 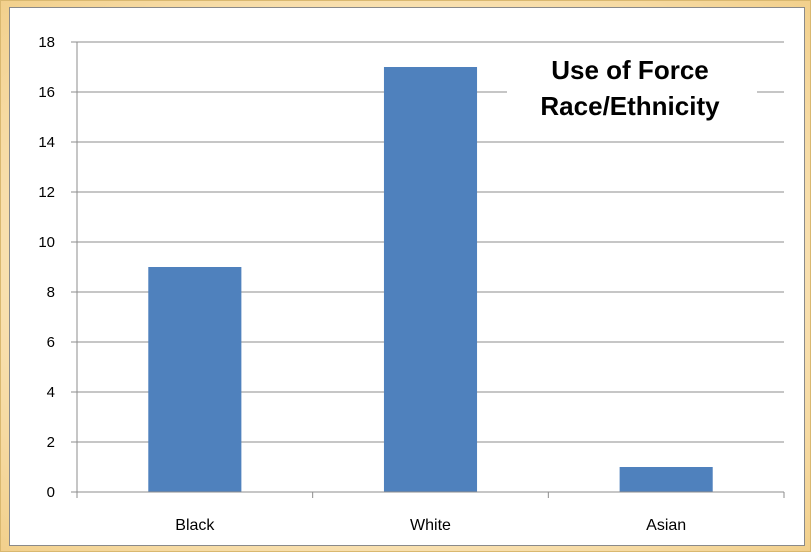 I want to click on y-tick-label: 18, so click(x=46, y=42).